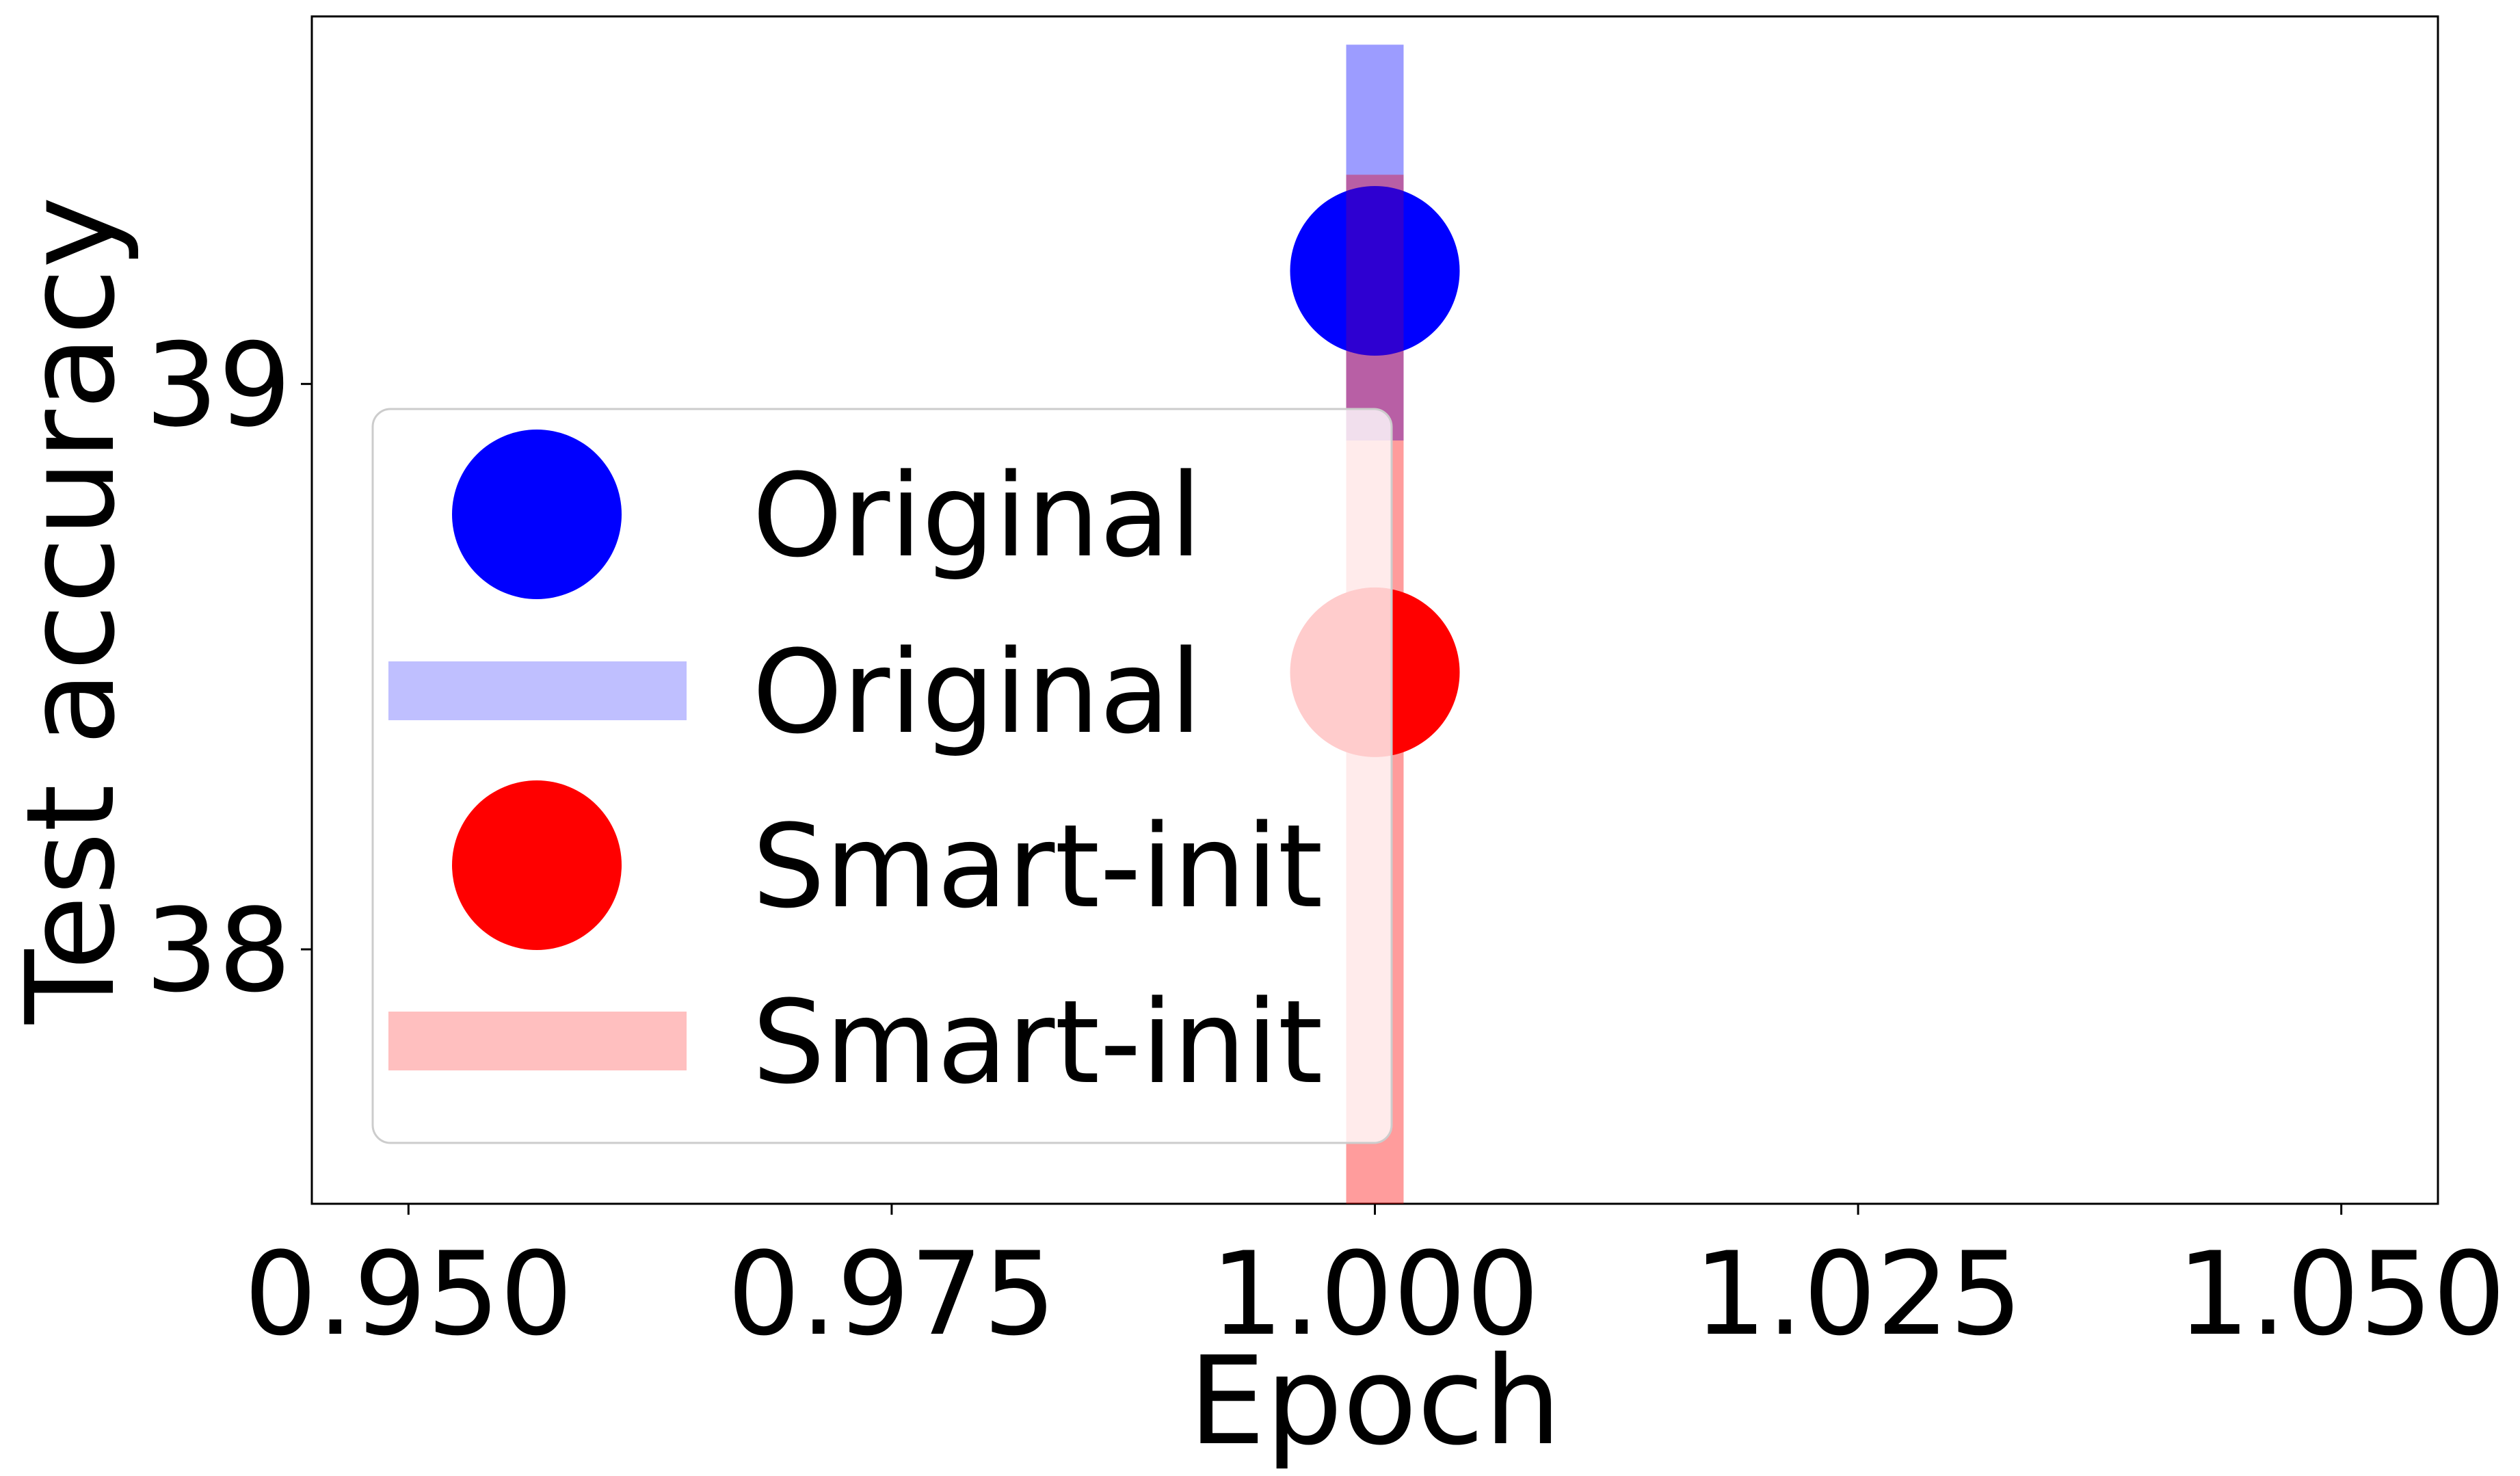  What do you see at coordinates (408, 1294) in the screenshot?
I see `x-tick-label: 0.950` at bounding box center [408, 1294].